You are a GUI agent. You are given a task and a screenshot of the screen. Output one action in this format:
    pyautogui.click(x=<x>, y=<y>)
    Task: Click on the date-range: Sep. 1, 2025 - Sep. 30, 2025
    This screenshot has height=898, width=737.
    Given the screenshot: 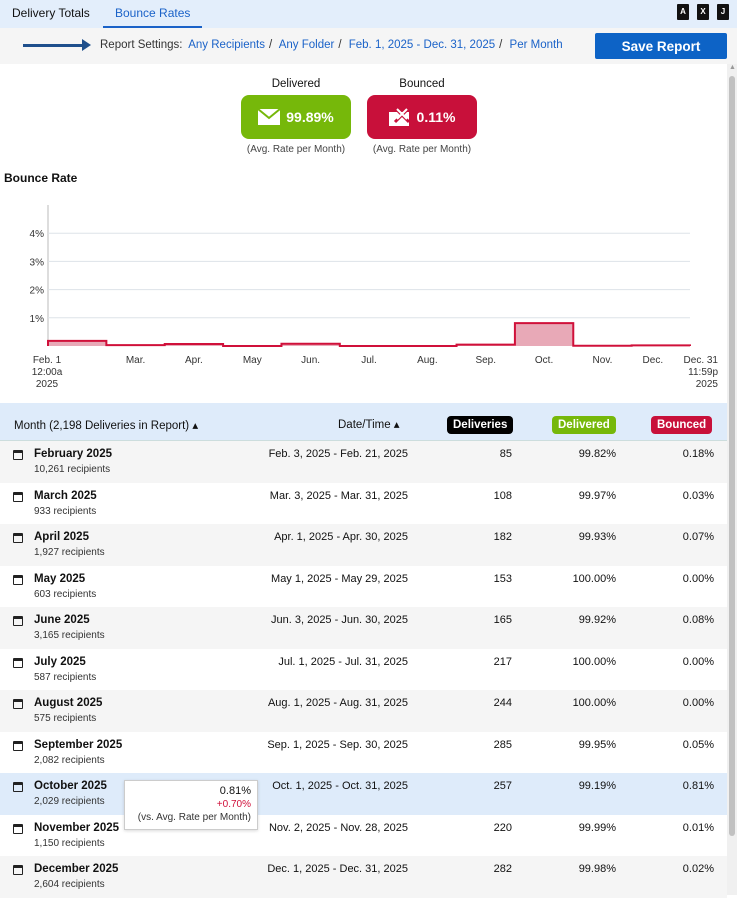 What is the action you would take?
    pyautogui.click(x=337, y=745)
    